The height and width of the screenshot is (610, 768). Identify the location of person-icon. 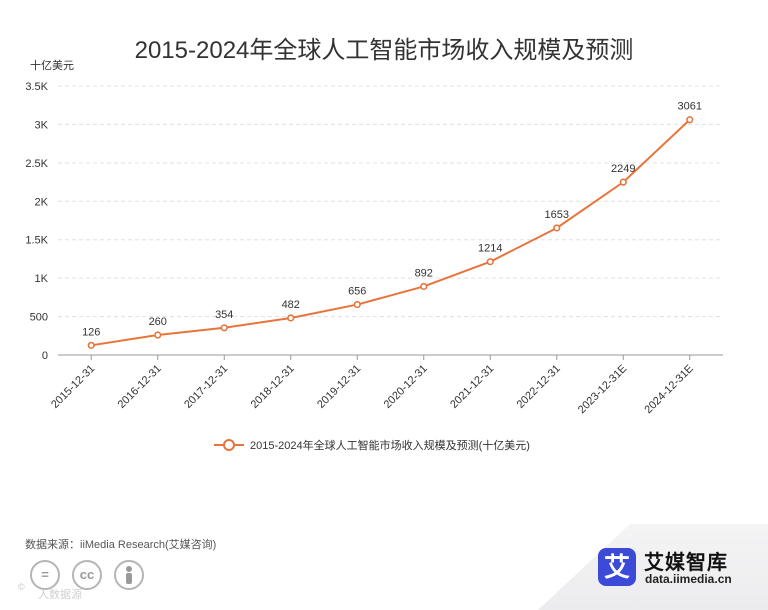
(129, 575).